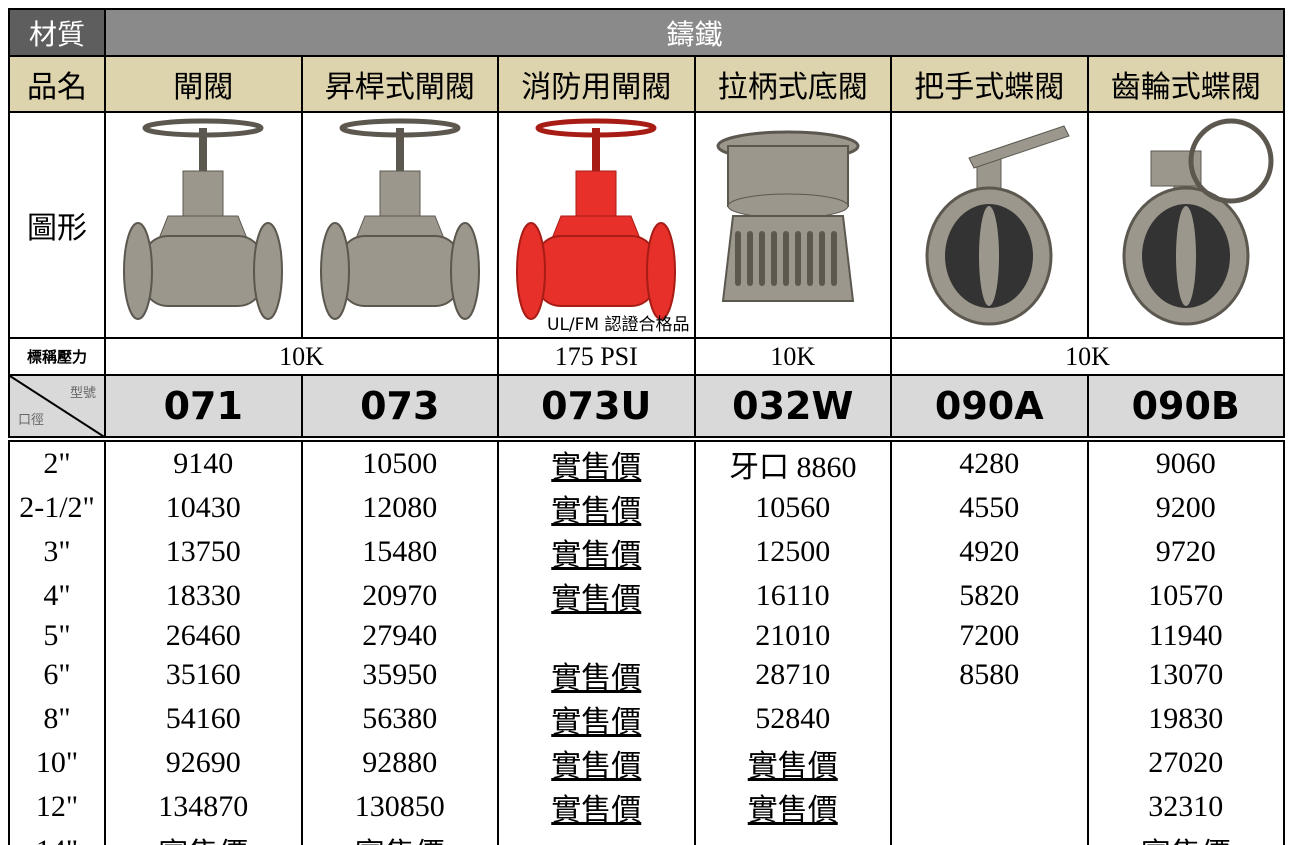 This screenshot has height=845, width=1289. I want to click on price: 牙口 8860, so click(792, 462).